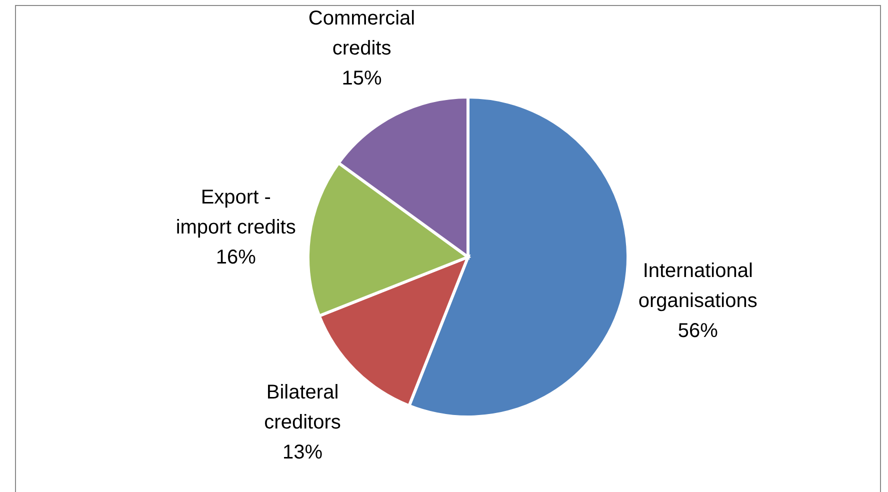  What do you see at coordinates (698, 331) in the screenshot?
I see `data-label: 56%` at bounding box center [698, 331].